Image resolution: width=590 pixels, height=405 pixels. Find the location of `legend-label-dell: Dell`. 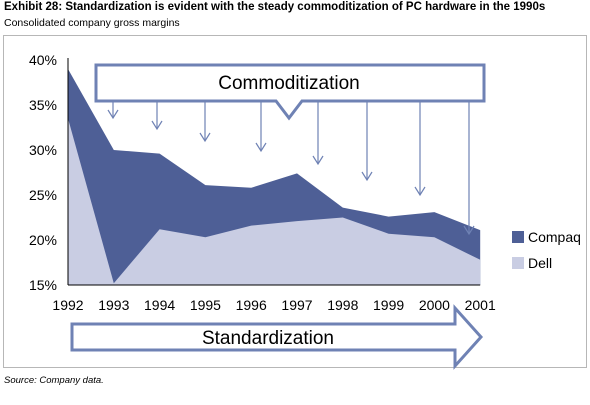

legend-label-dell: Dell is located at coordinates (540, 263).